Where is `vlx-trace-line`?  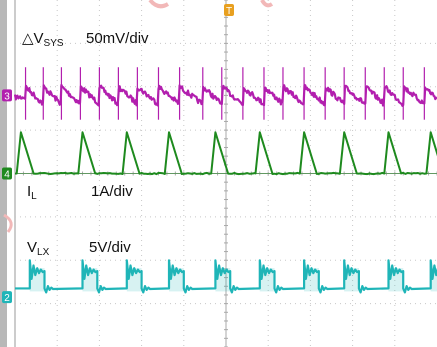 vlx-trace-line is located at coordinates (225, 276).